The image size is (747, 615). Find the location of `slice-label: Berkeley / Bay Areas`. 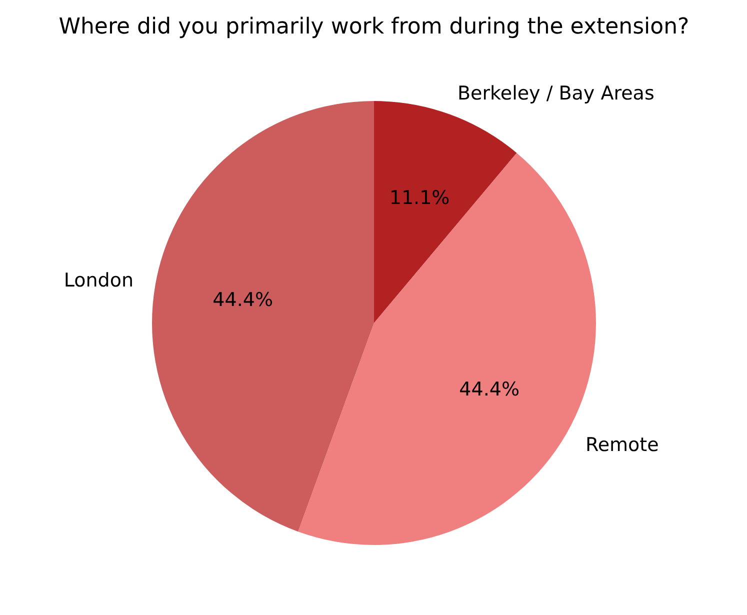

slice-label: Berkeley / Bay Areas is located at coordinates (556, 93).